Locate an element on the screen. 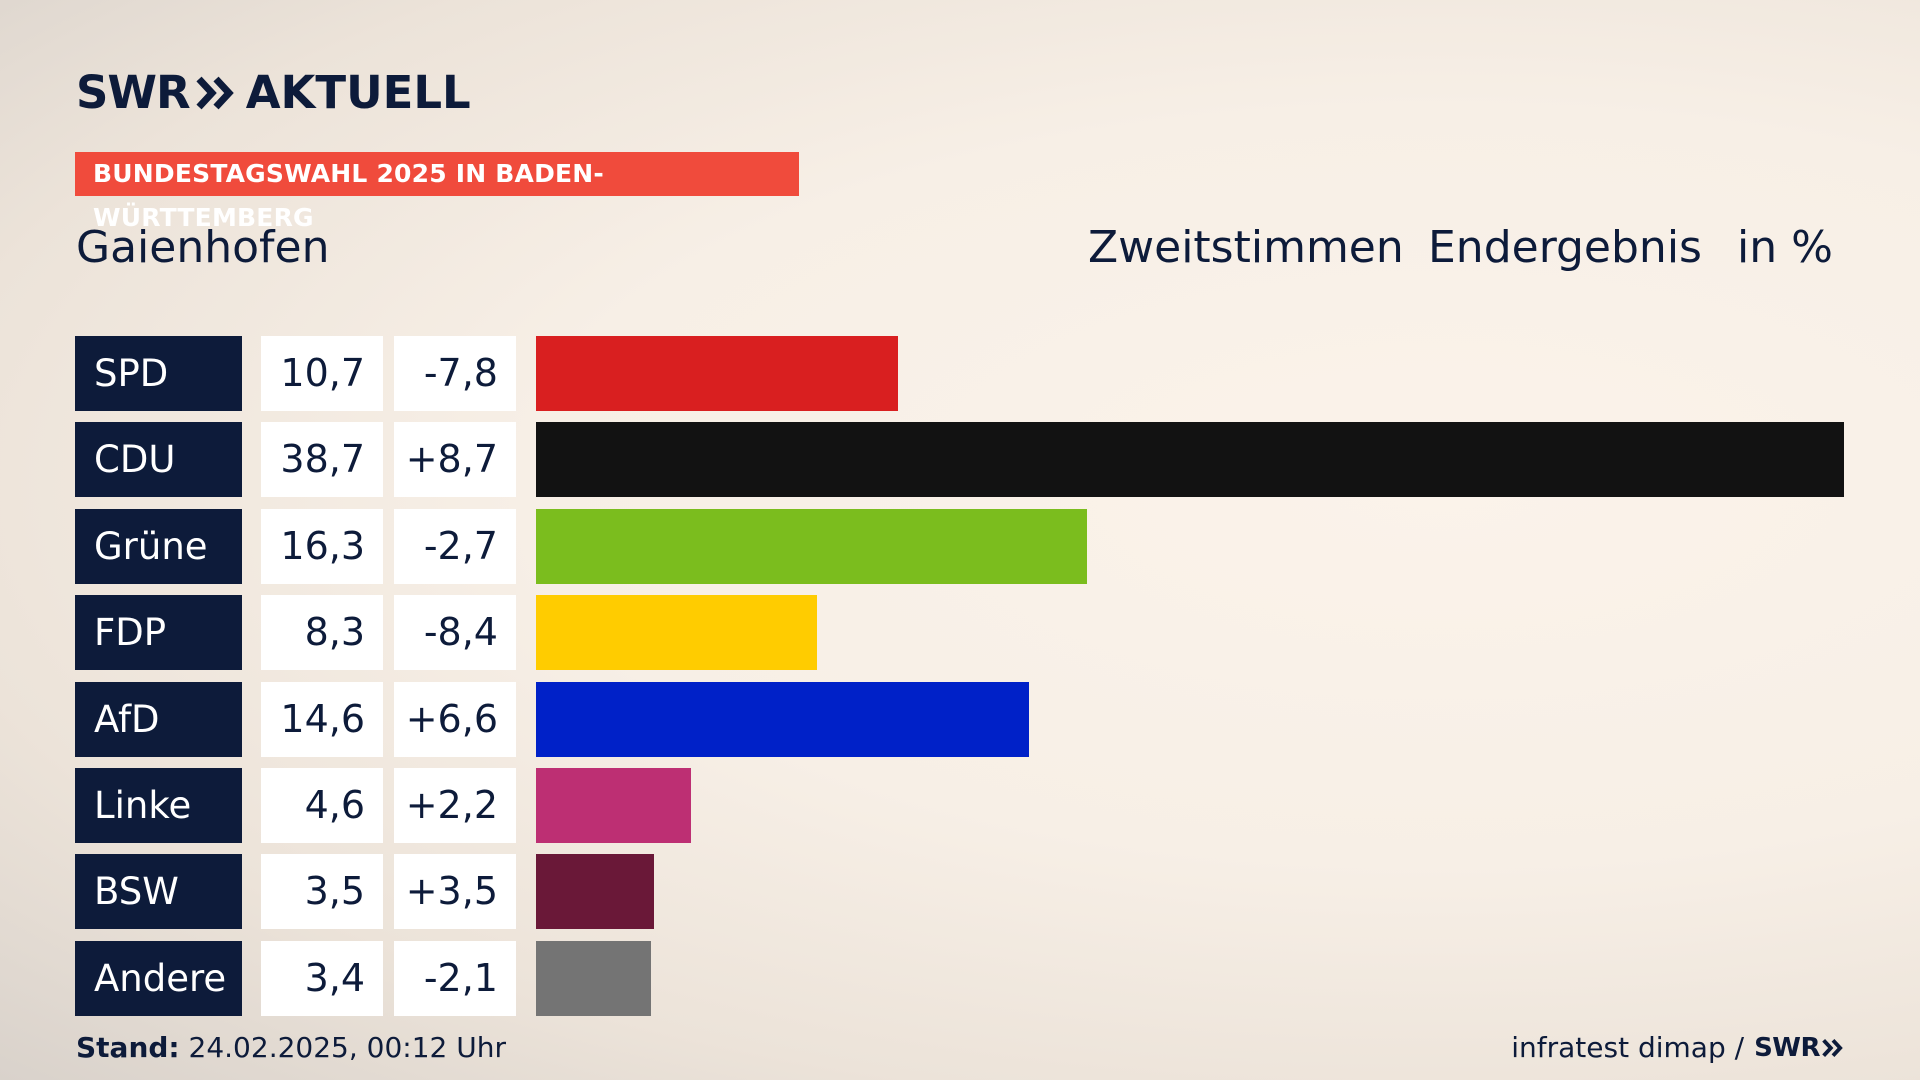  diff-label: +3,5 is located at coordinates (455, 892).